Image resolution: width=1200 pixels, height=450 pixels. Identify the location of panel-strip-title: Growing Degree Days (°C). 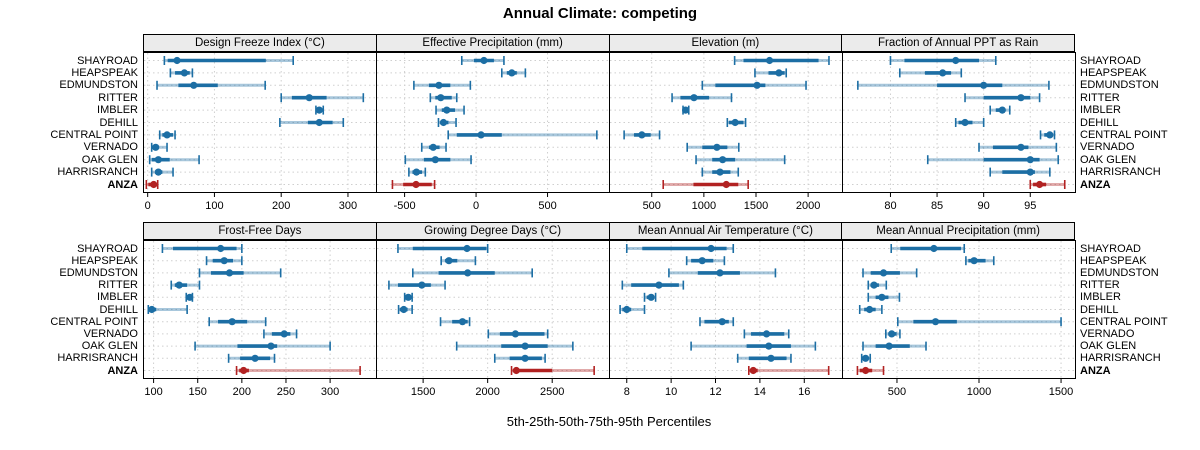
(493, 231).